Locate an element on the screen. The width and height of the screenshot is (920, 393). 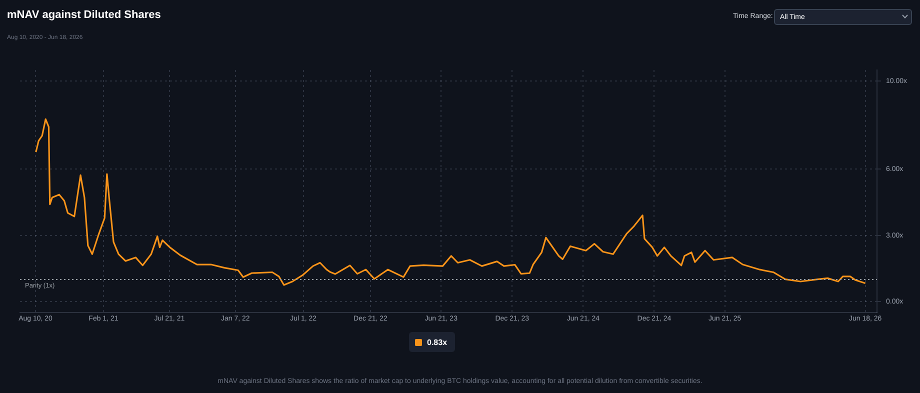
text: 0.83x is located at coordinates (437, 342).